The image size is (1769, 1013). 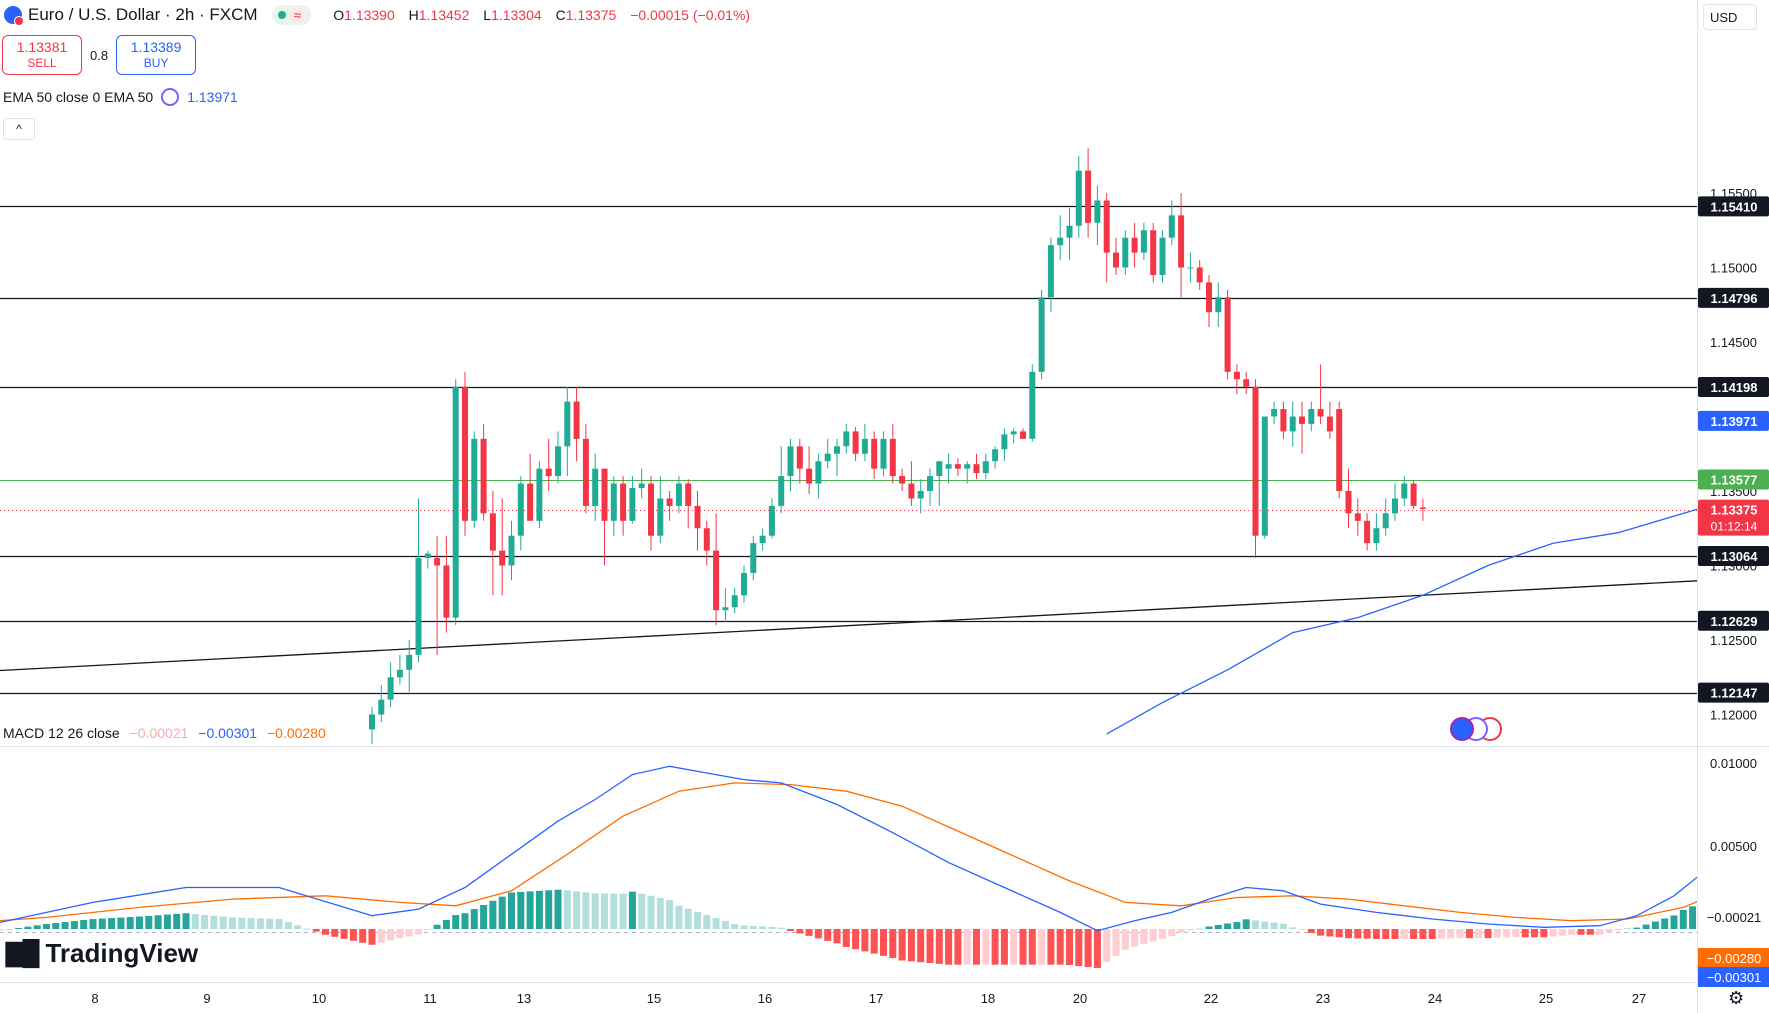 I want to click on symbol-title: Euro / U.S. Dollar · 2h · FXCM, so click(x=143, y=14).